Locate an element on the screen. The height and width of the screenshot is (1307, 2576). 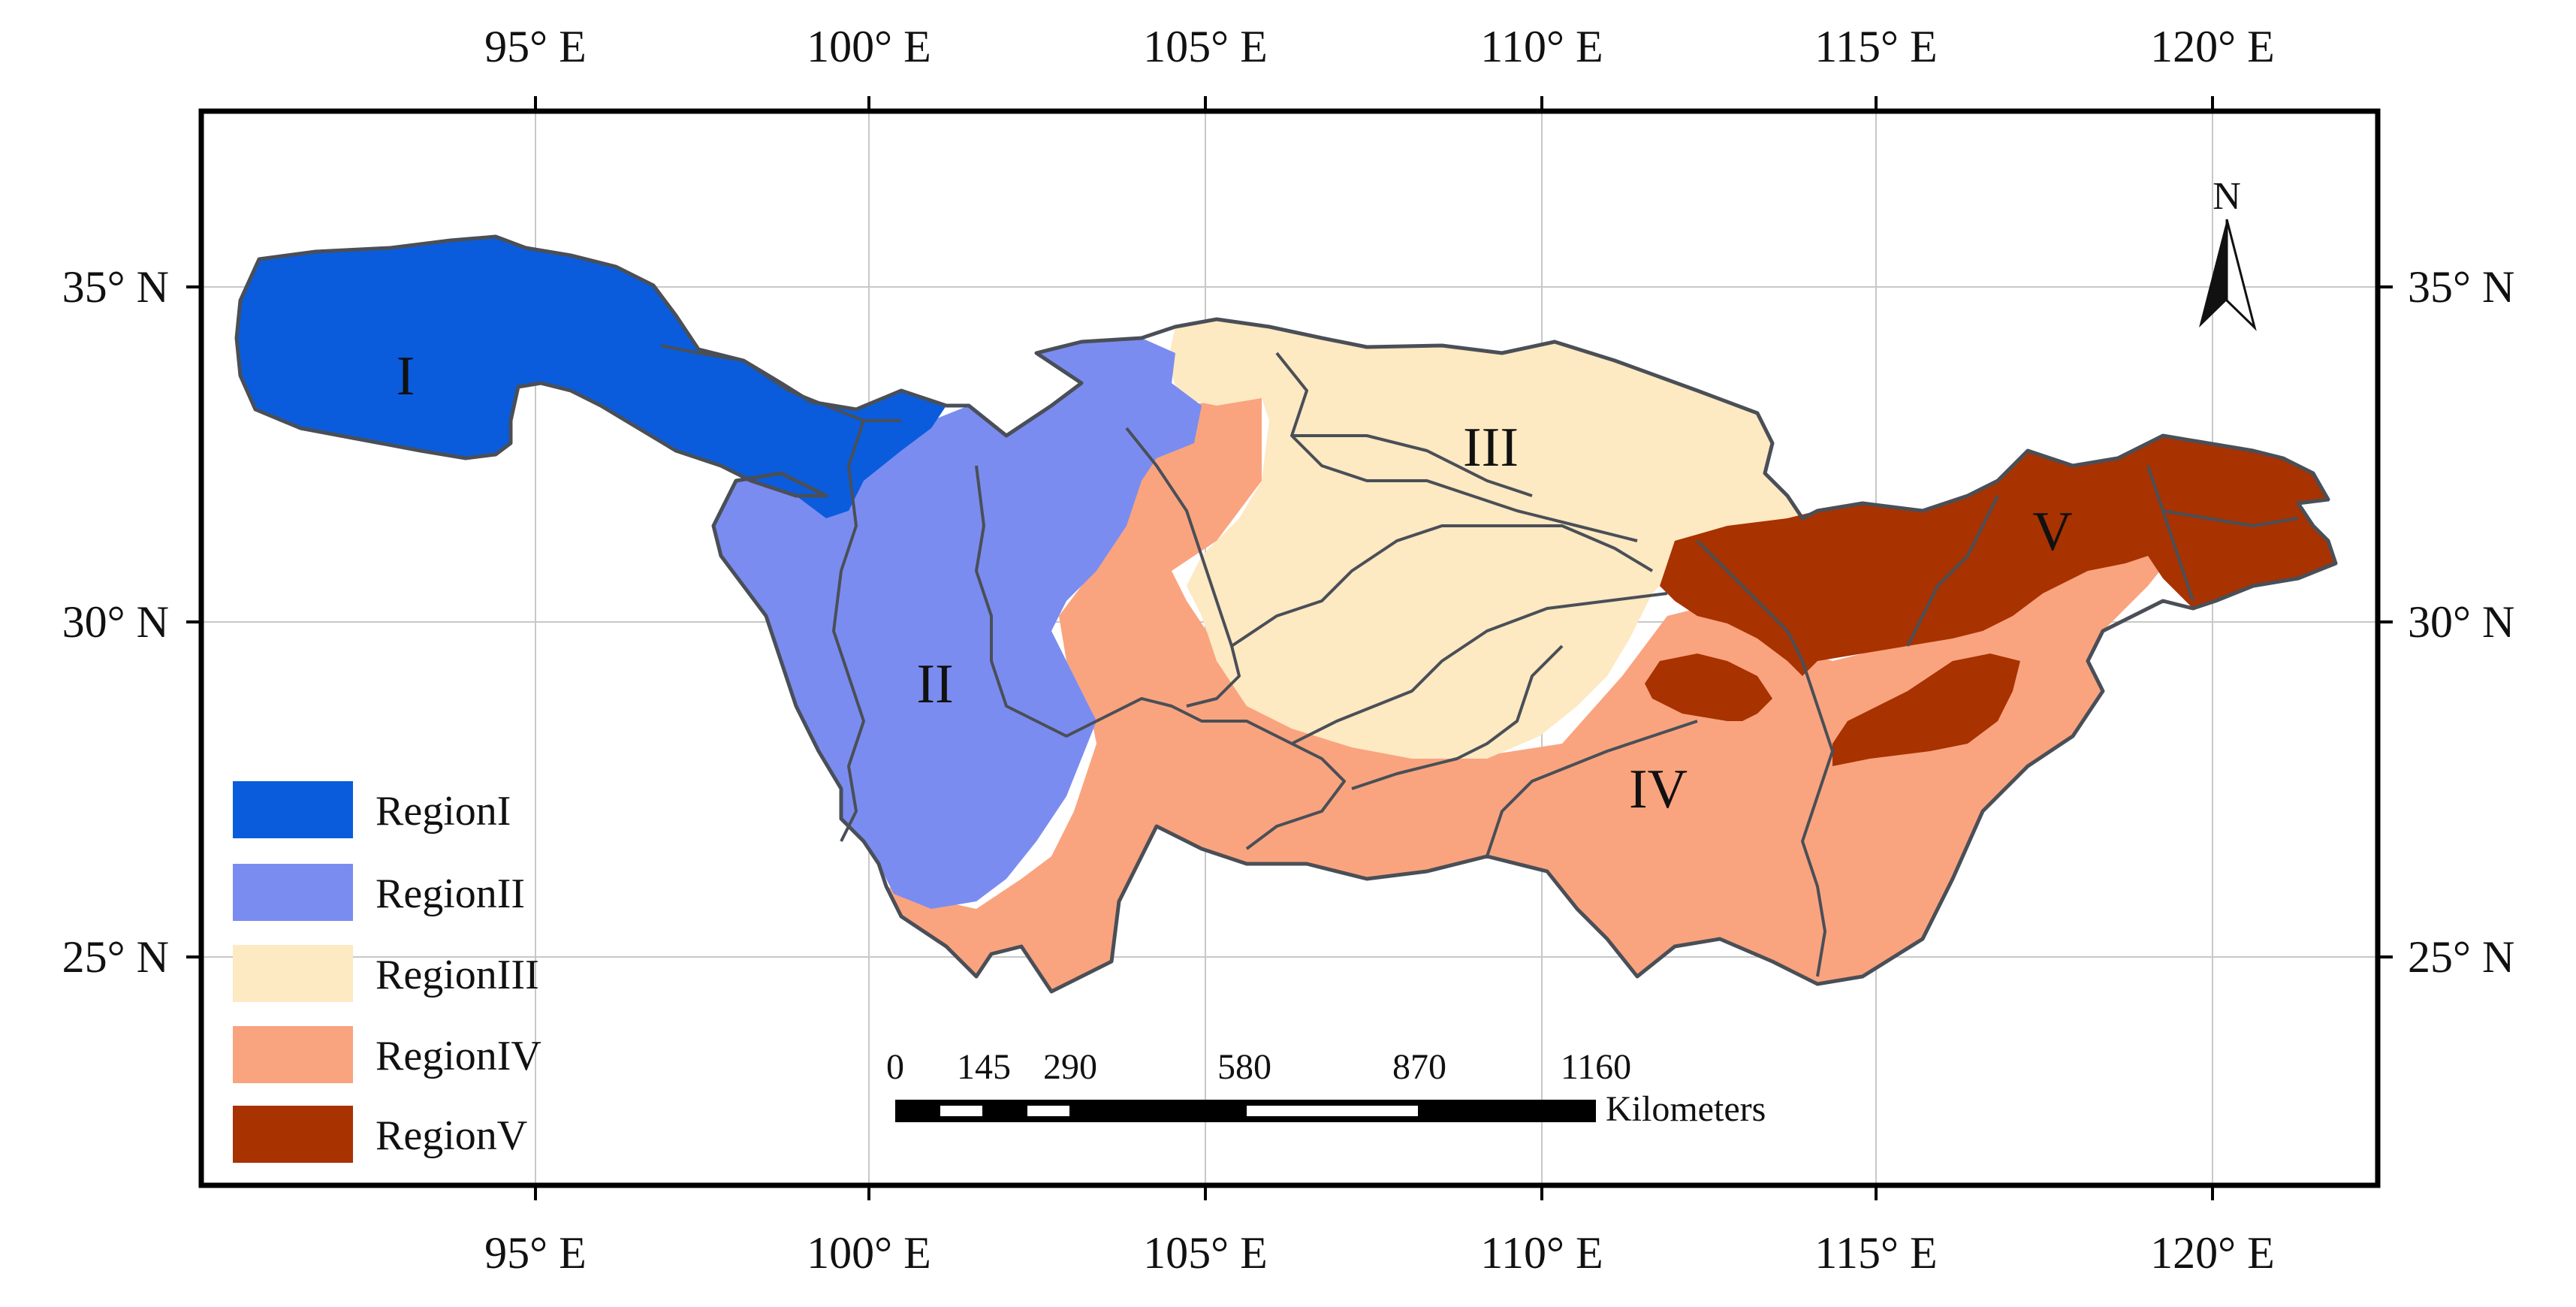
longitude-labels-bottom: 95° E 100° E 105° E 110° E 115° E 120° E is located at coordinates (1379, 1253).